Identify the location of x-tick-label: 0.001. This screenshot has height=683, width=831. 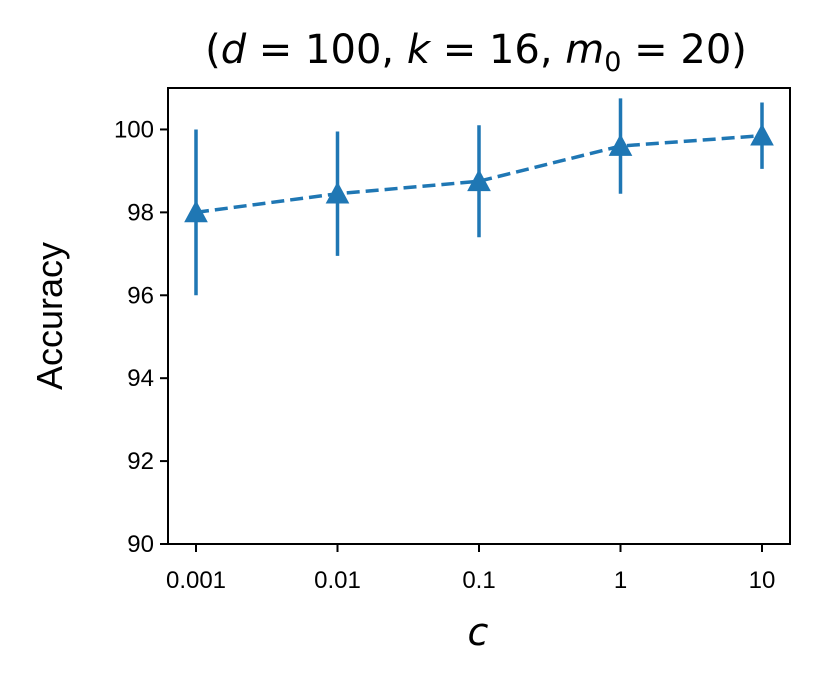
(196, 580).